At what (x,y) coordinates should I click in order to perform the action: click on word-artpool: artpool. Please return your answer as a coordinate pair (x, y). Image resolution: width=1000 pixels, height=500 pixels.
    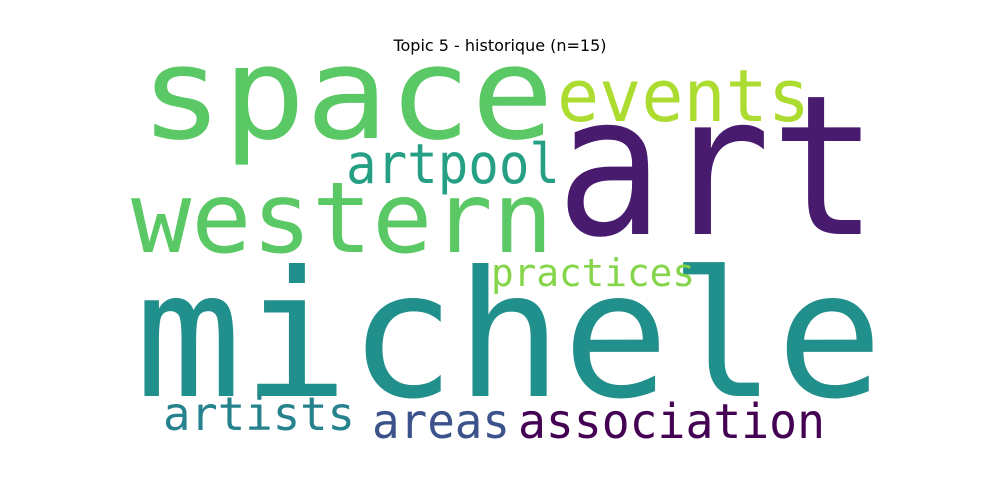
    Looking at the image, I should click on (453, 164).